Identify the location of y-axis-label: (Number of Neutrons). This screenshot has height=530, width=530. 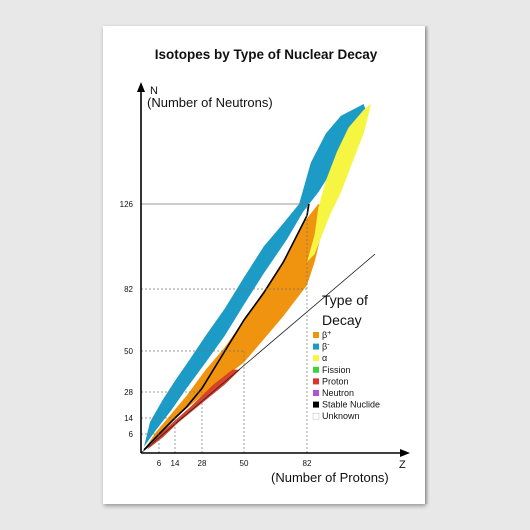
(210, 102).